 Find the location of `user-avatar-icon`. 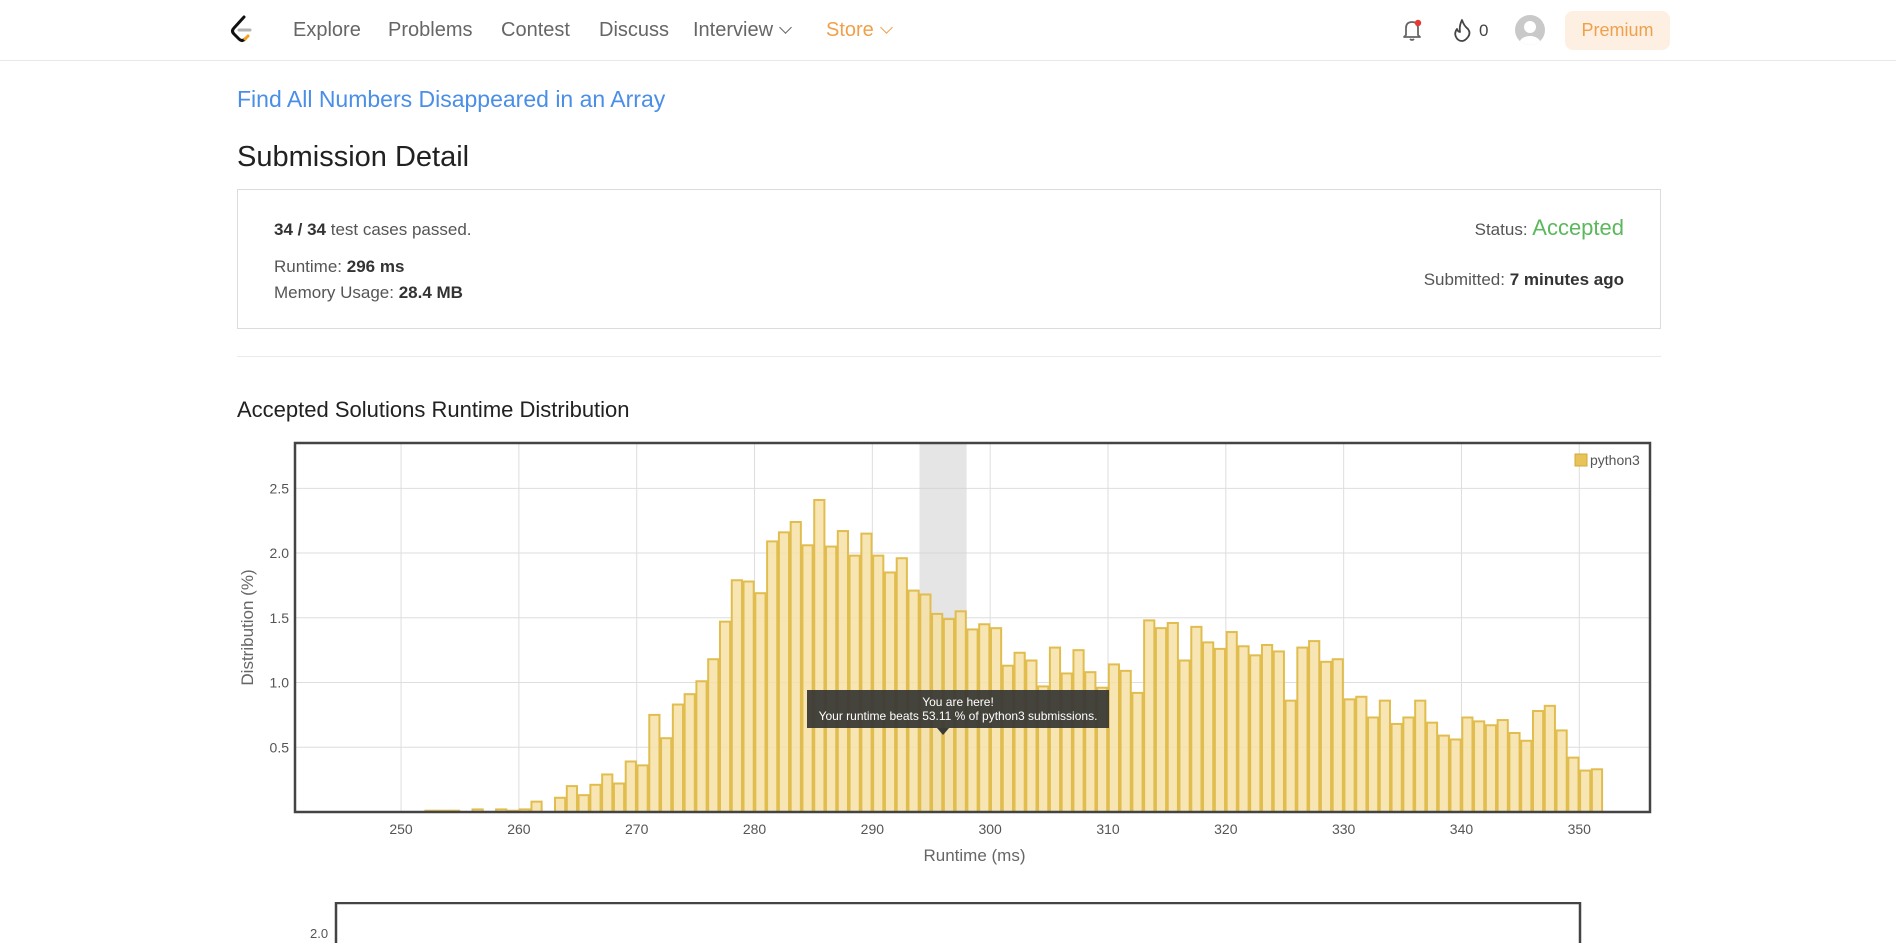

user-avatar-icon is located at coordinates (1530, 33).